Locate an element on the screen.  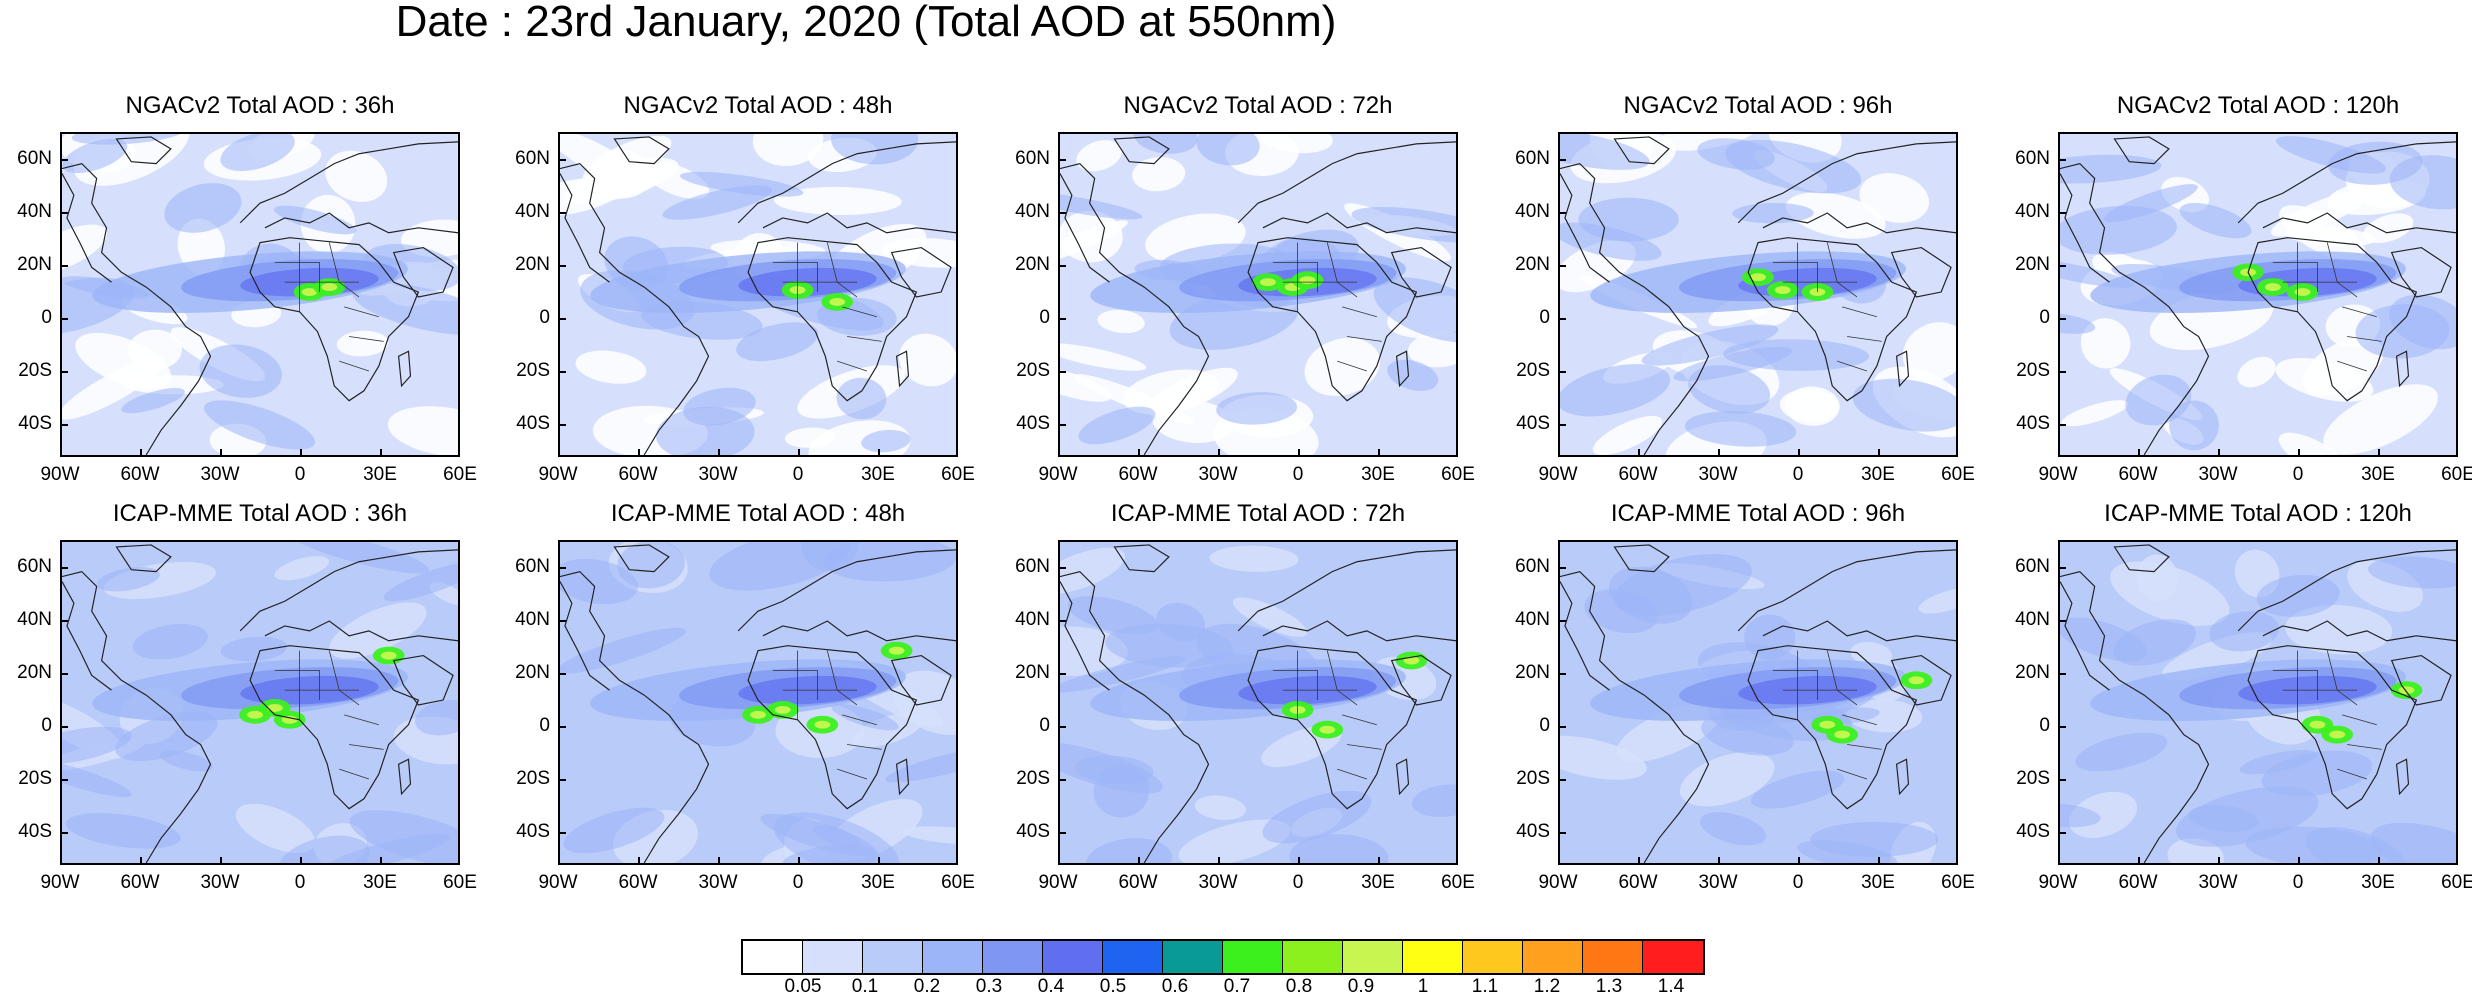
colorbar-label: 0.7 is located at coordinates (1237, 986).